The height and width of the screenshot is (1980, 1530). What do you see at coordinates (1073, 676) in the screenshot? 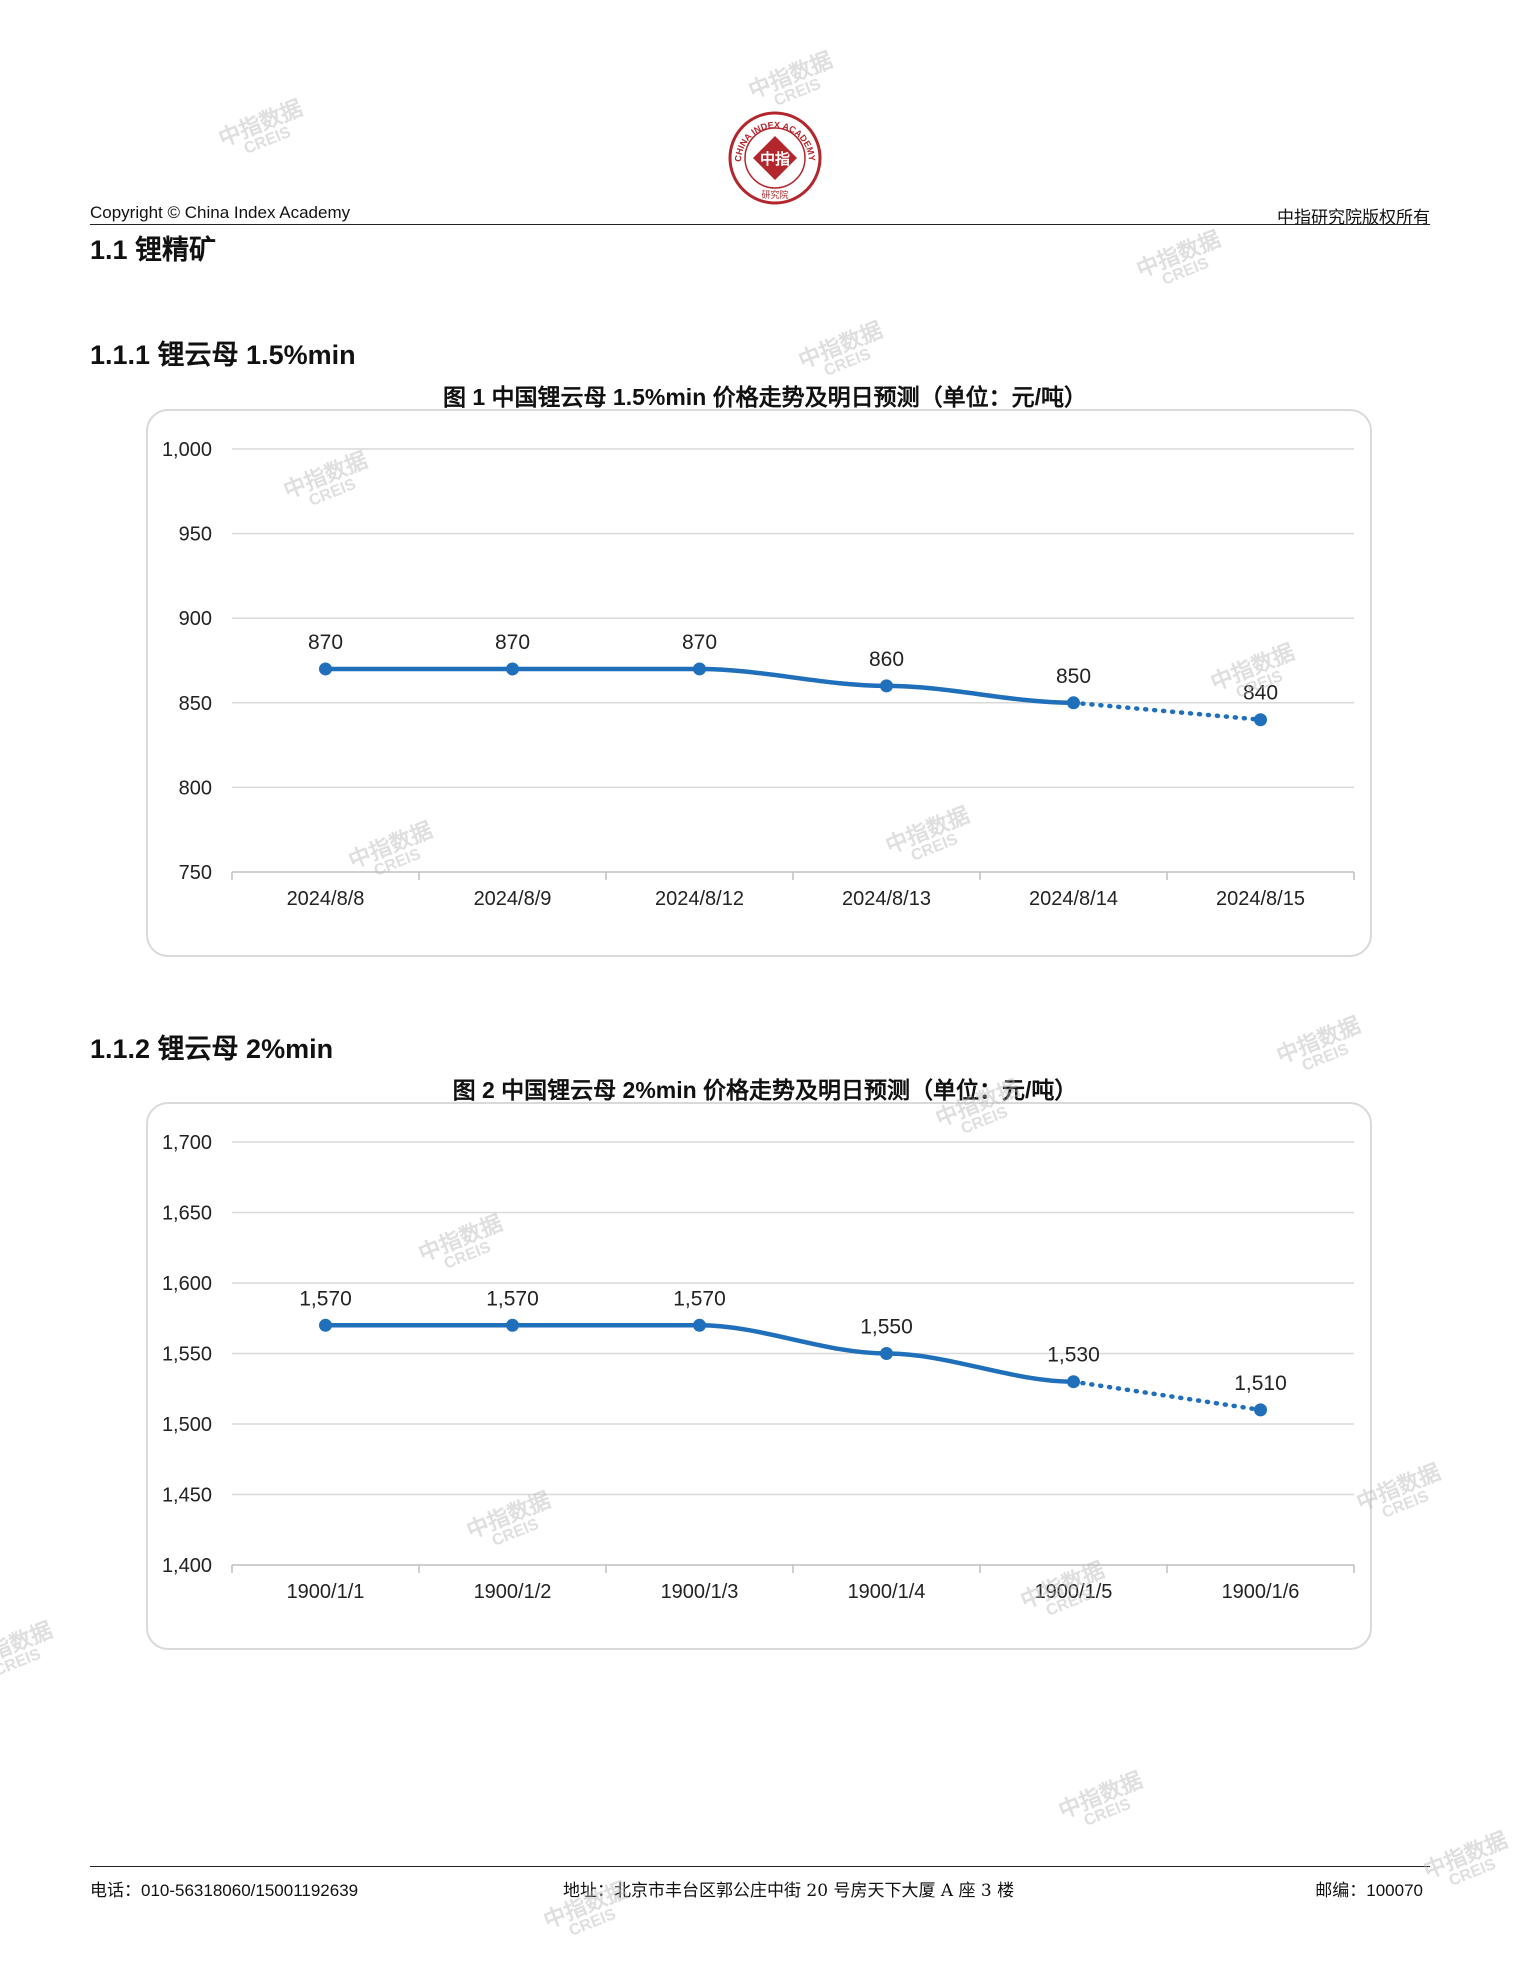
I see `data-label: 850` at bounding box center [1073, 676].